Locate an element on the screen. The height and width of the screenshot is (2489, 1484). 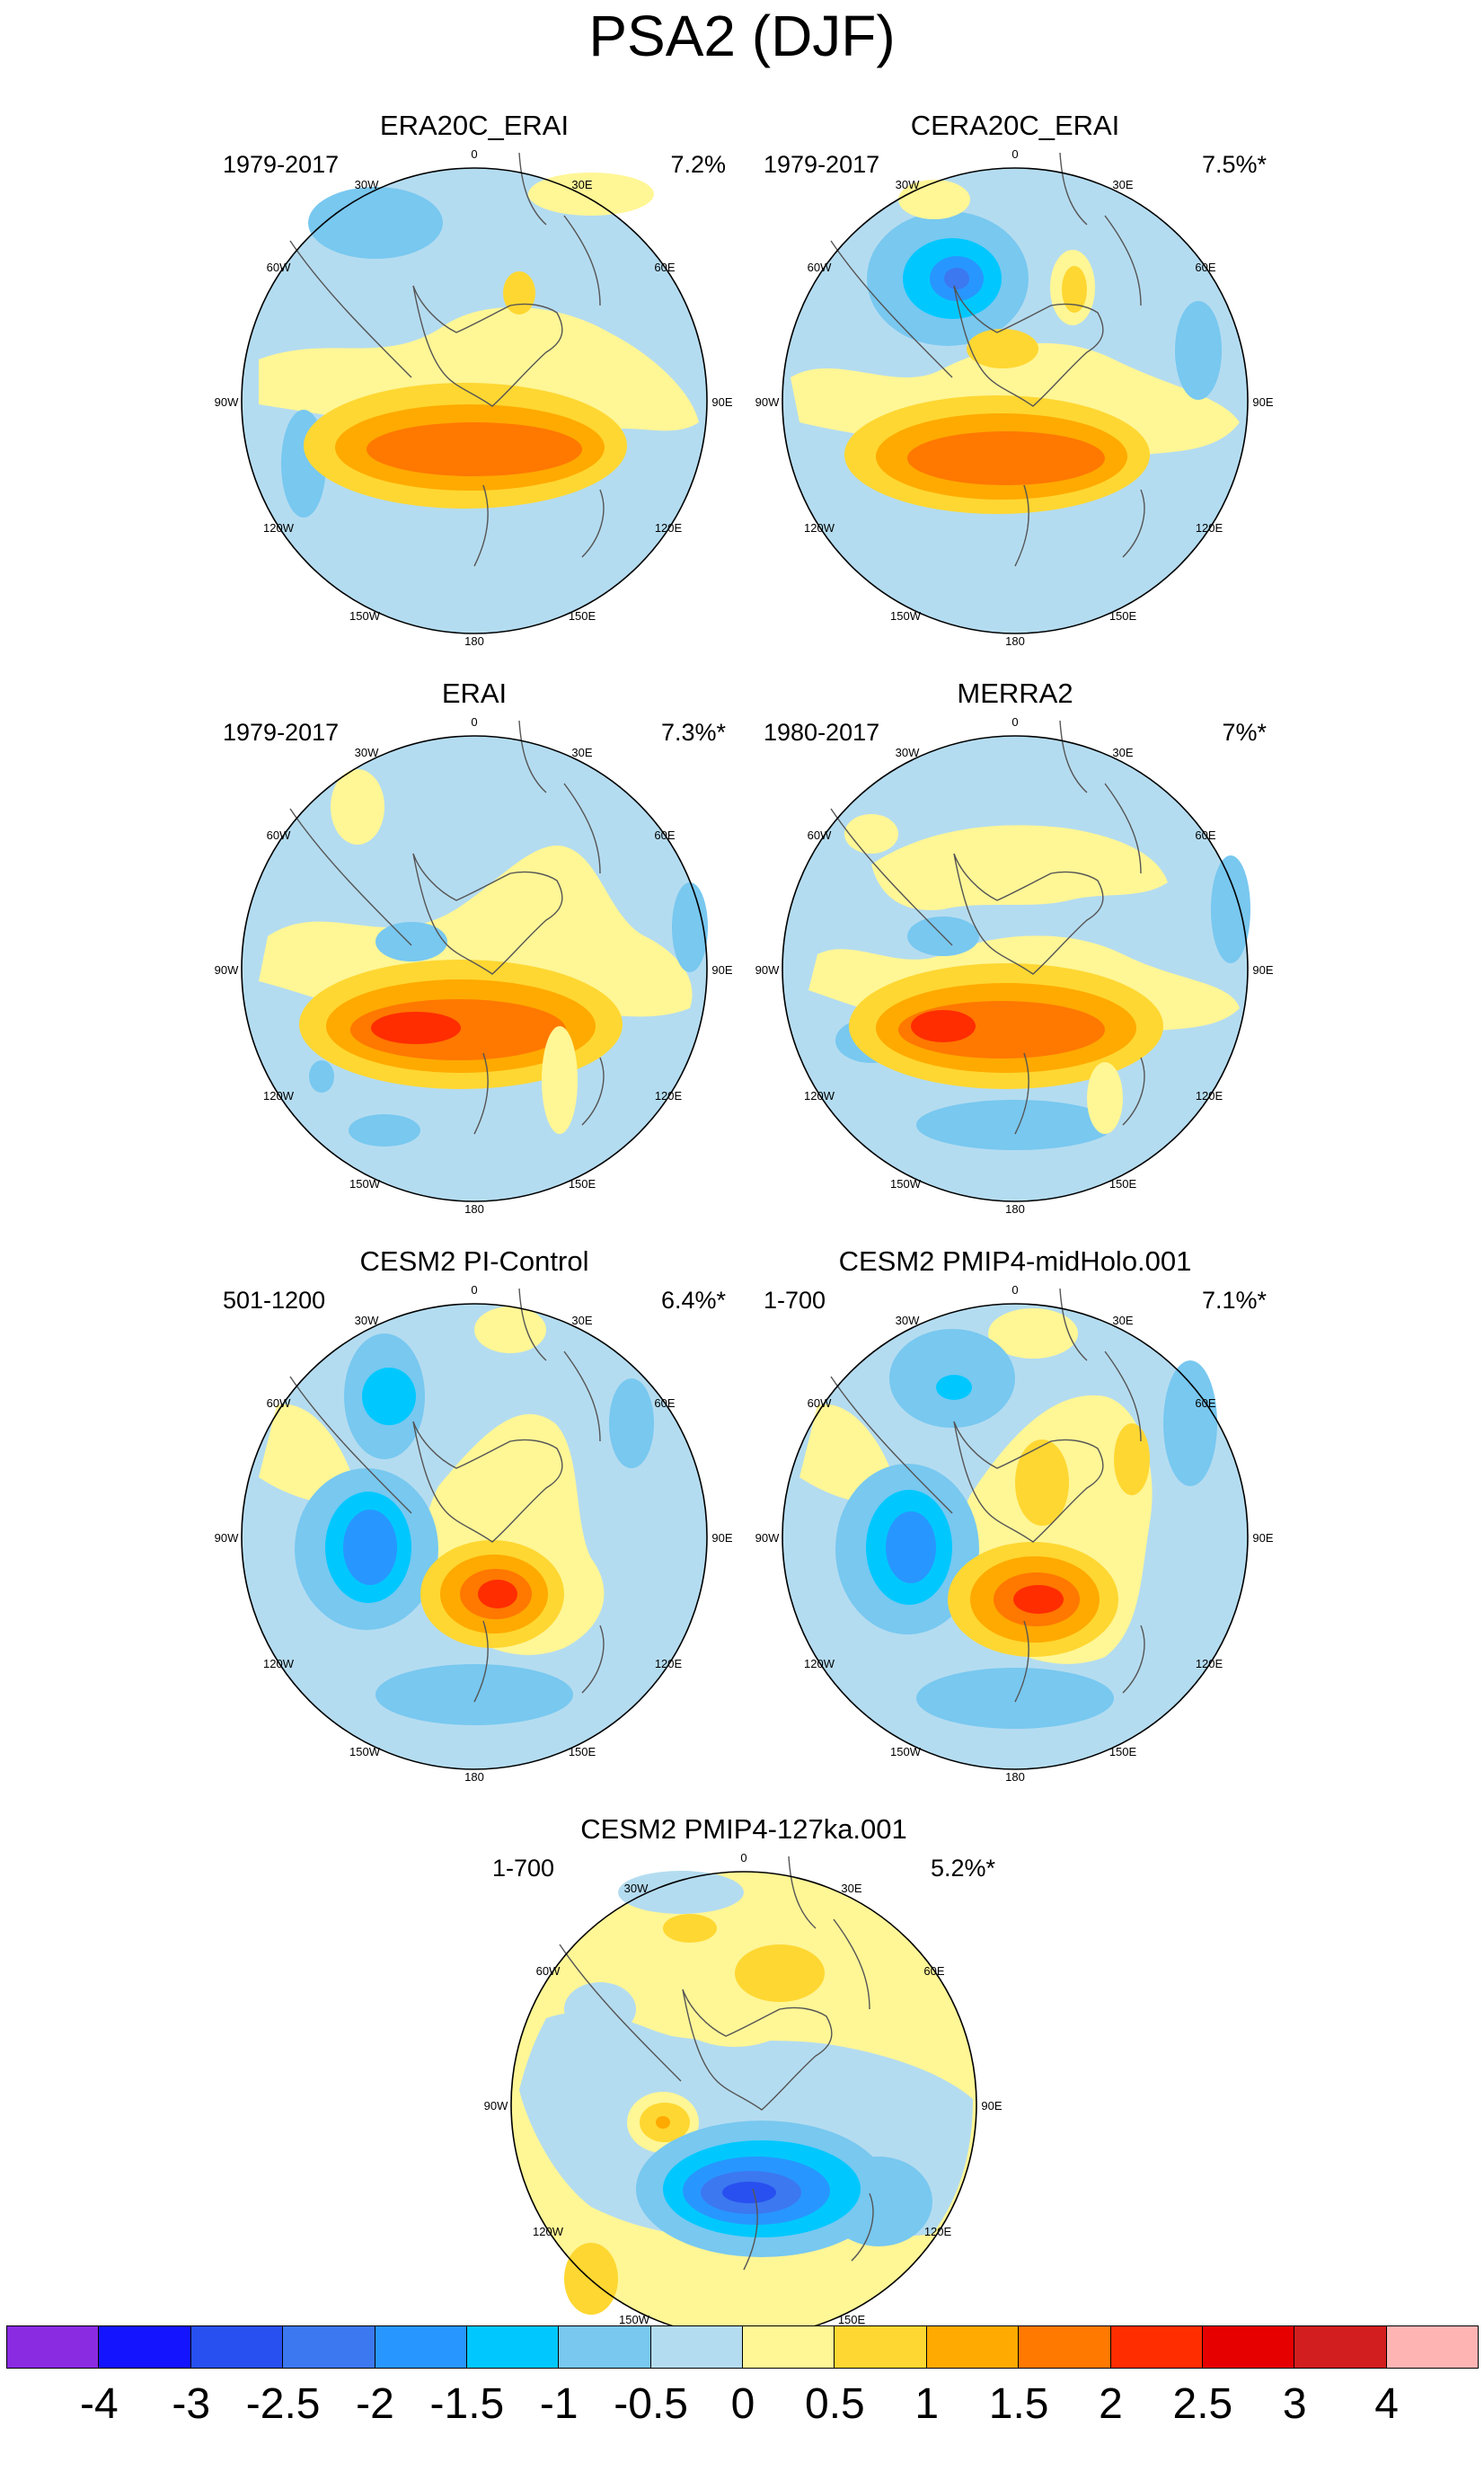
svg-text: 30W is located at coordinates (908, 184).